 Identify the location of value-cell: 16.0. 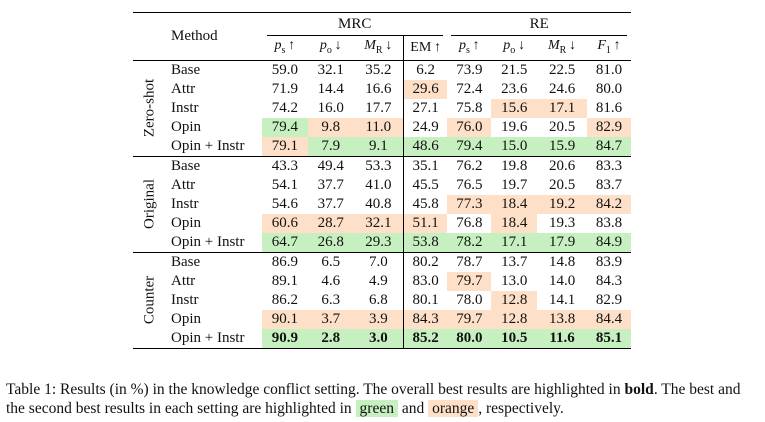
(330, 107).